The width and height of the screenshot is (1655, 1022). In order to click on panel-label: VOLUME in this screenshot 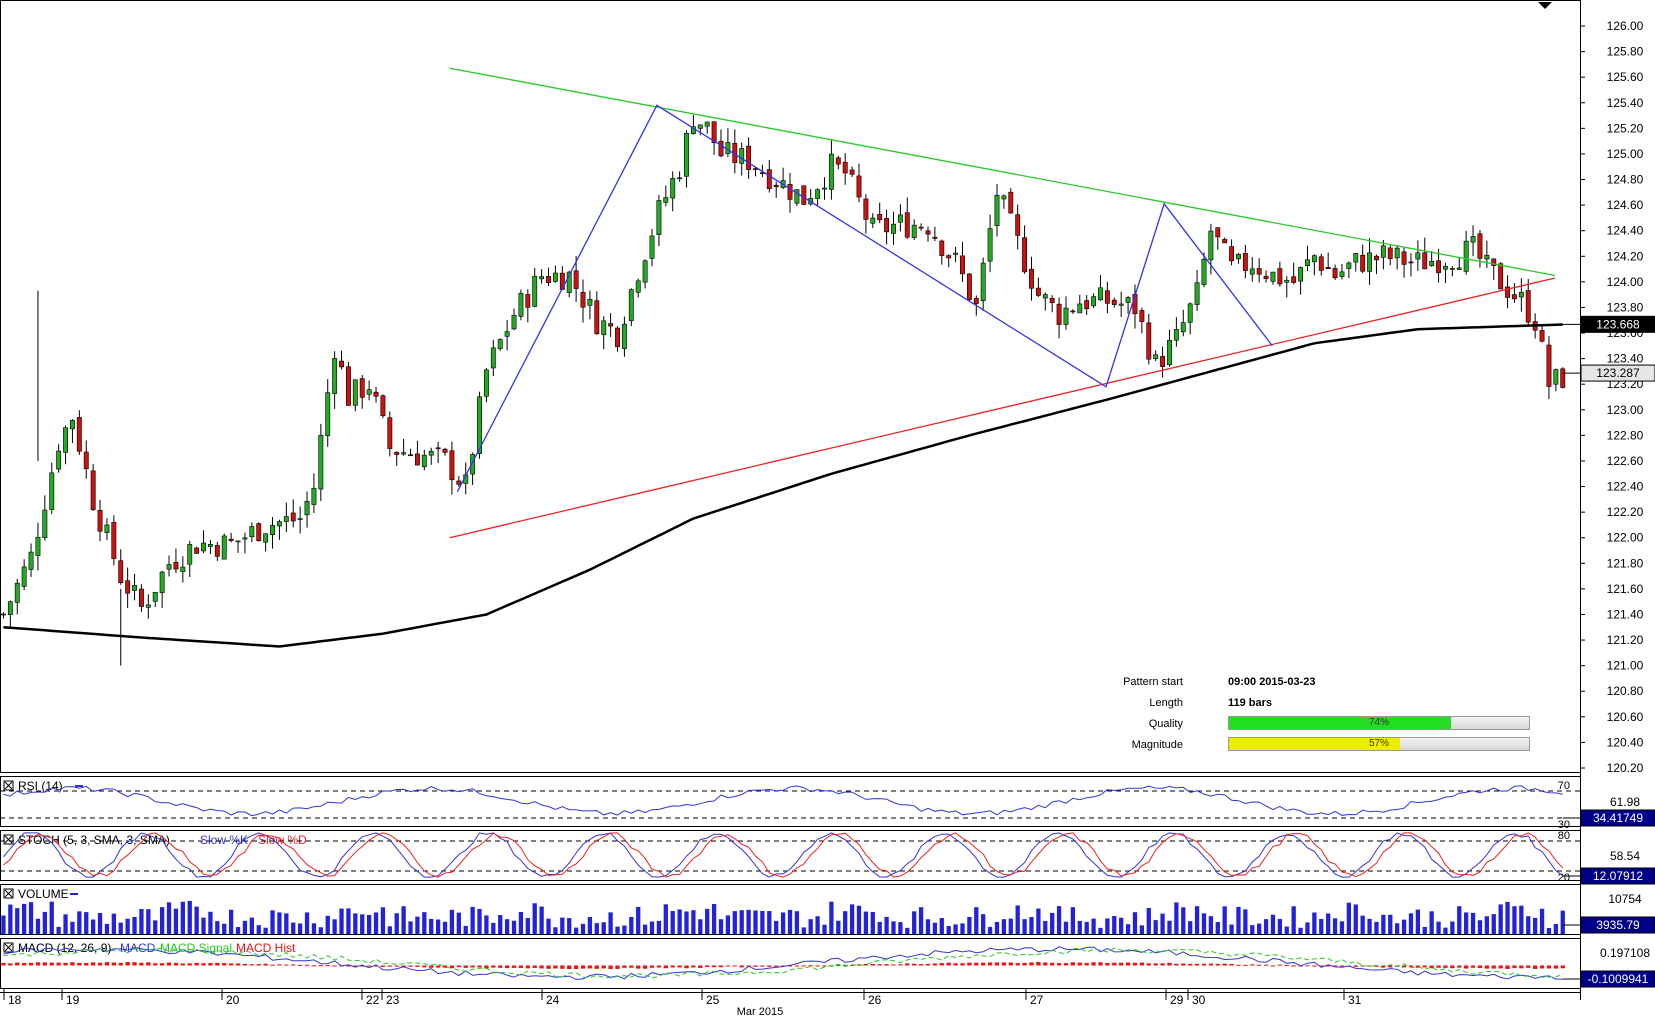, I will do `click(43, 894)`.